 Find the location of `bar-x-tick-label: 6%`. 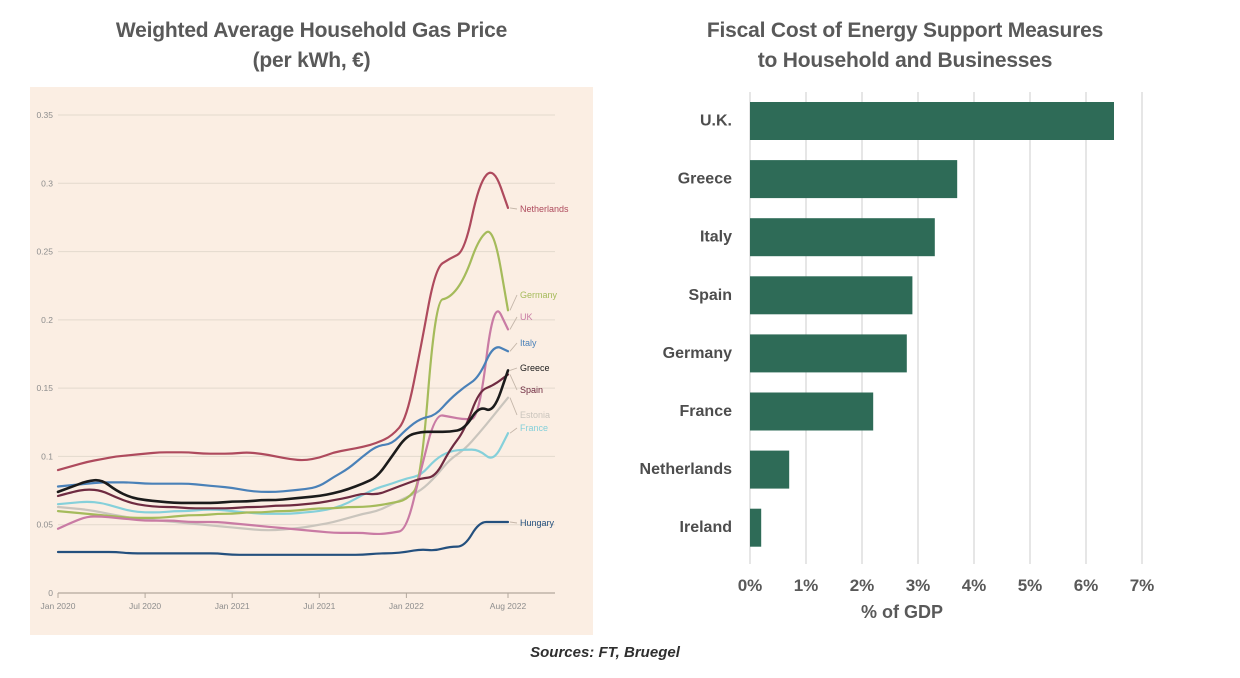

bar-x-tick-label: 6% is located at coordinates (1086, 585).